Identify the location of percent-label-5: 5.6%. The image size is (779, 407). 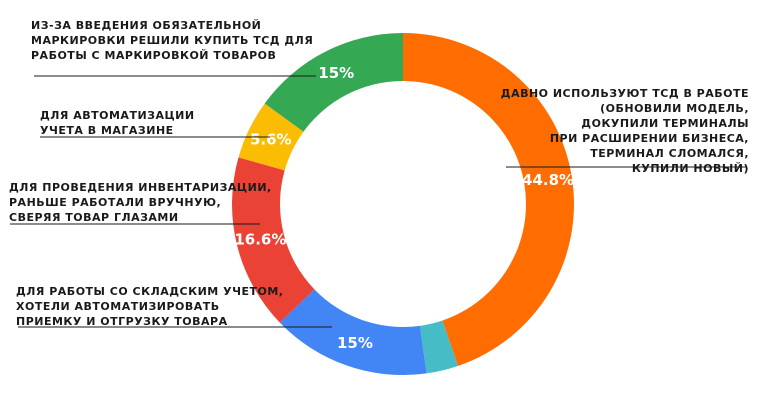
(271, 140).